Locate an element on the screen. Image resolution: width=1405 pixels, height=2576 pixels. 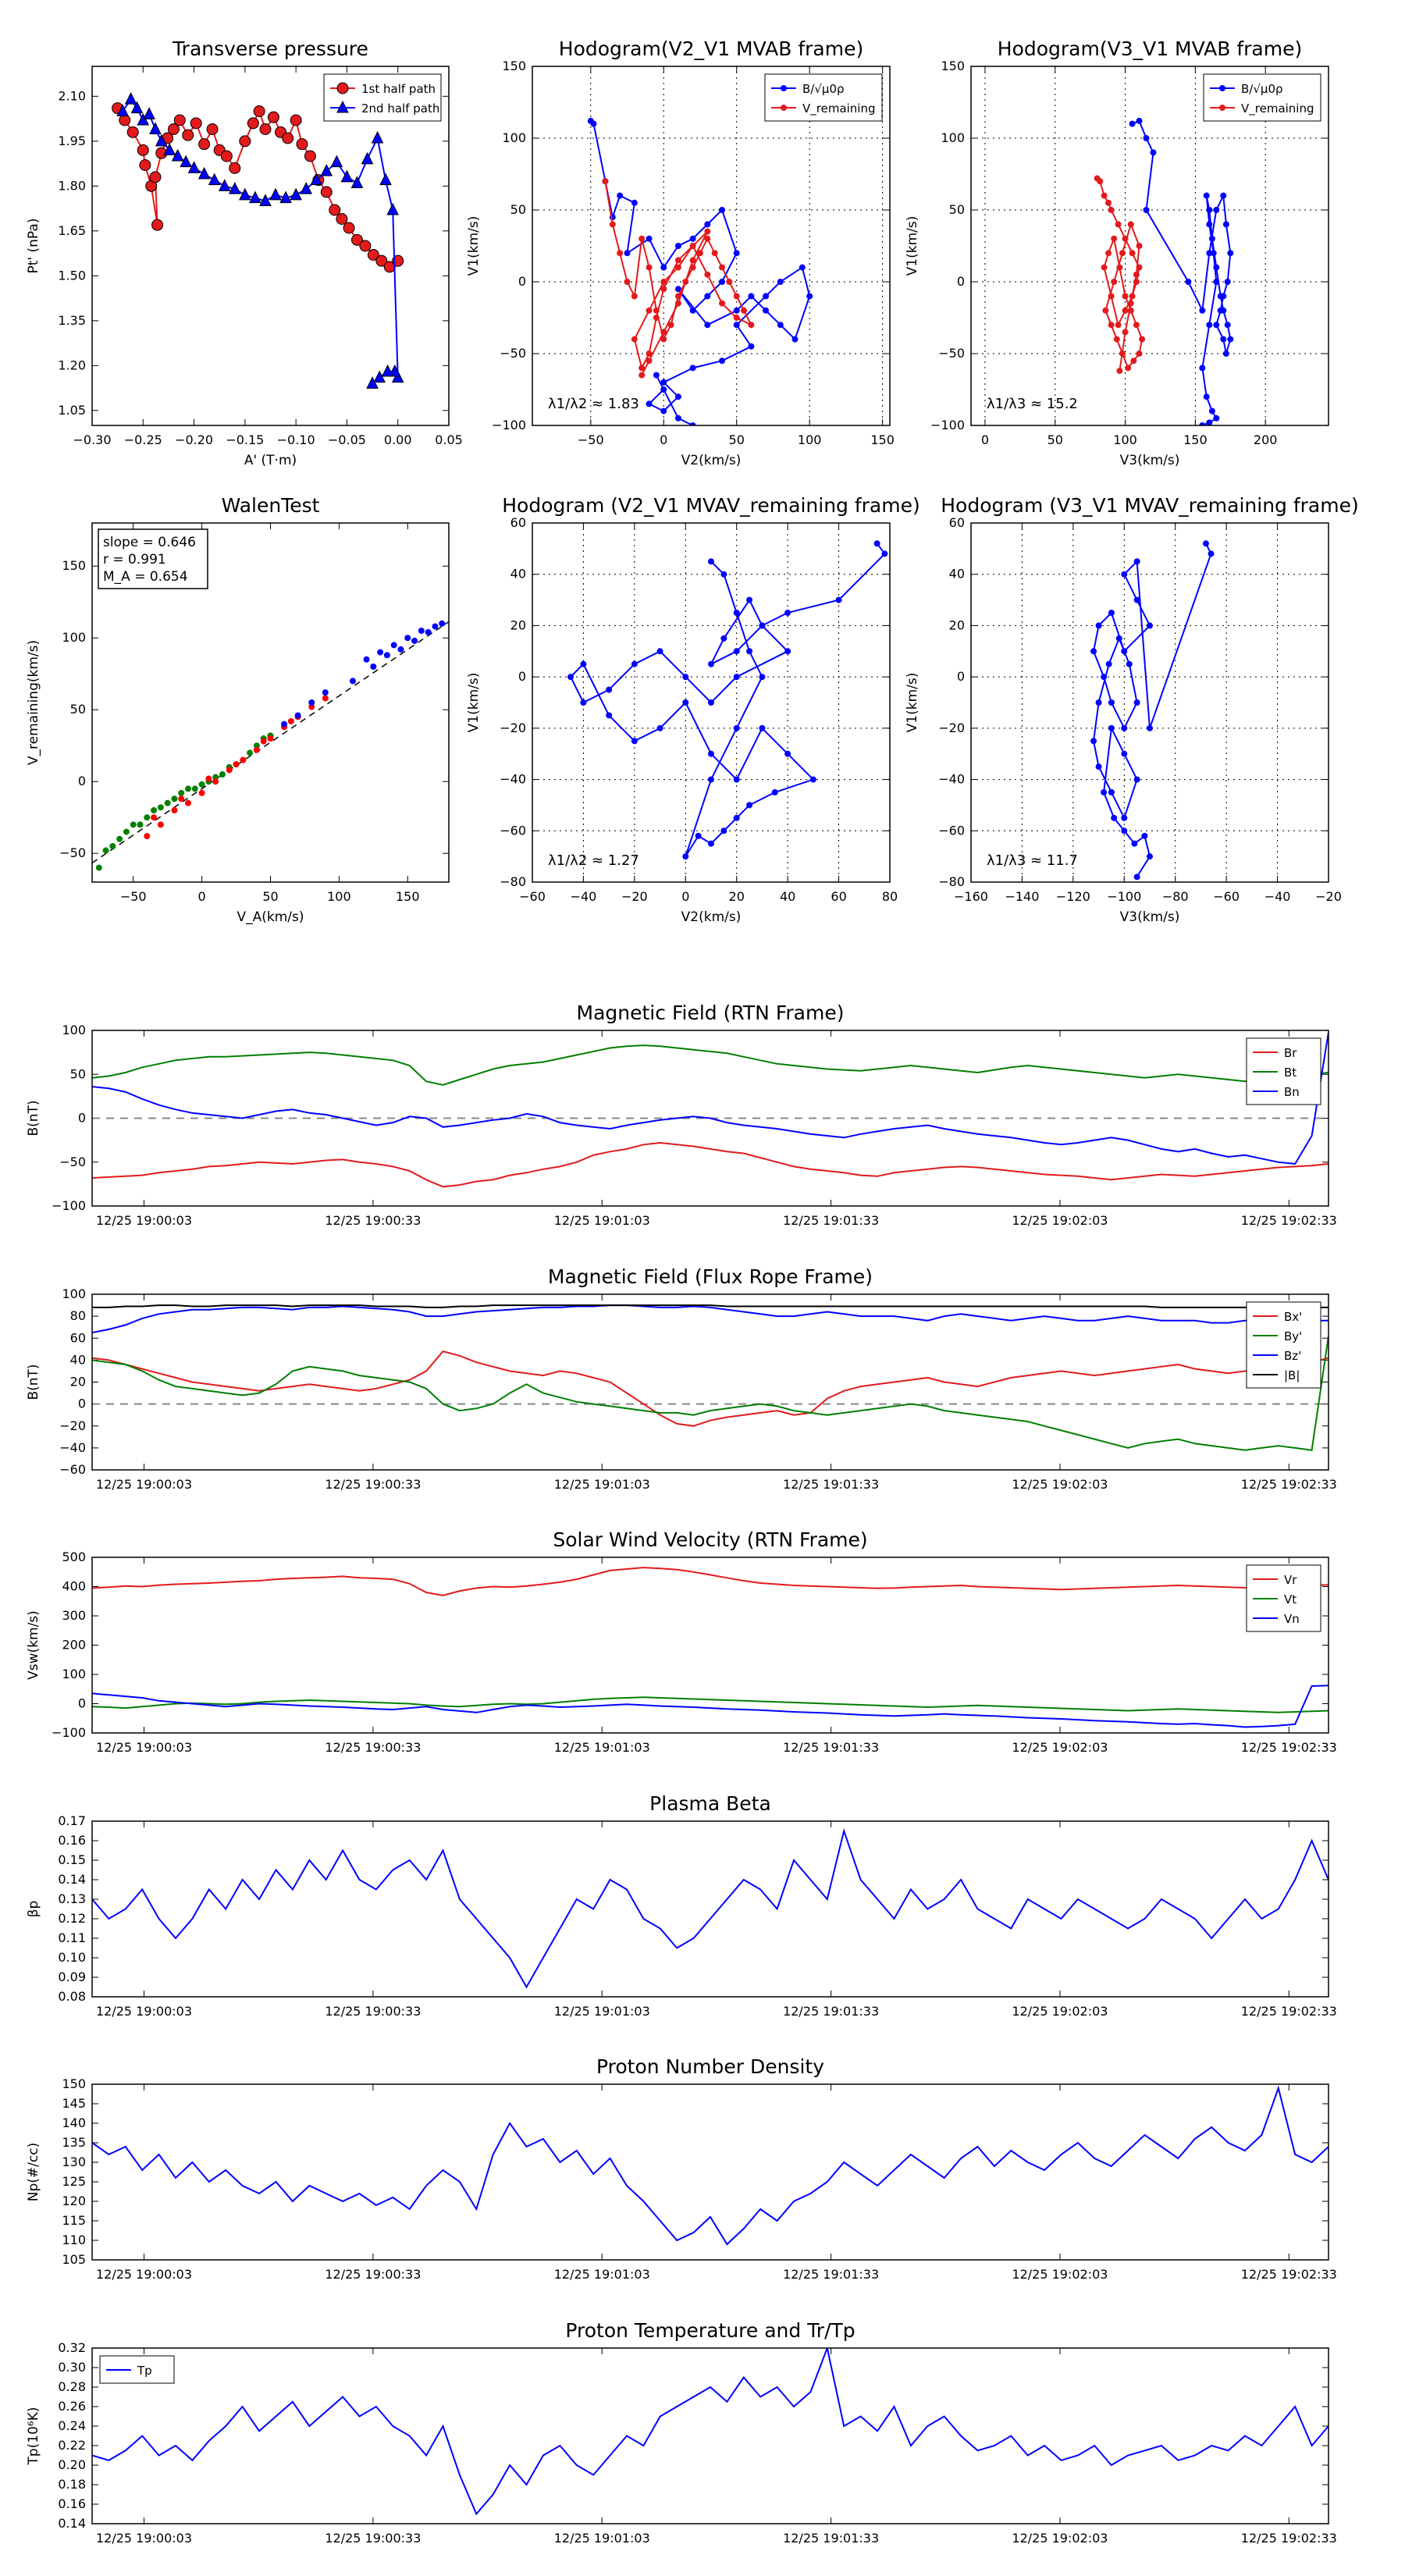
tp-data is located at coordinates (711, 2432).